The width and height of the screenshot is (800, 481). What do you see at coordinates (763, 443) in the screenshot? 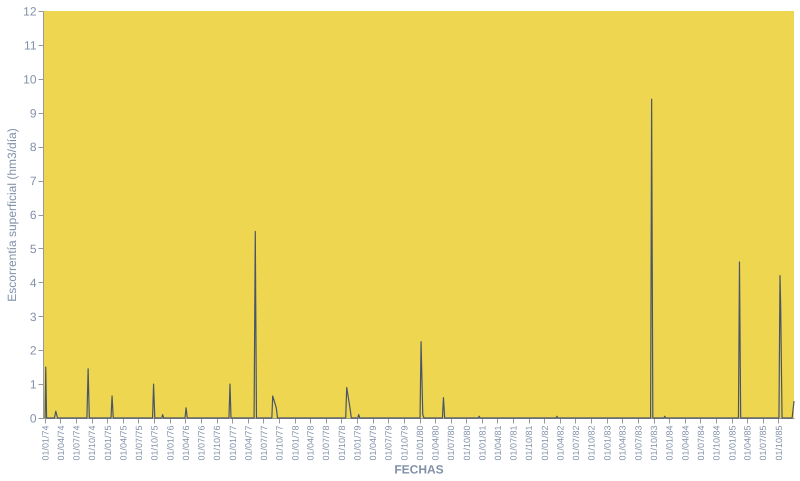
I see `x-tick-label: 01/07/85` at bounding box center [763, 443].